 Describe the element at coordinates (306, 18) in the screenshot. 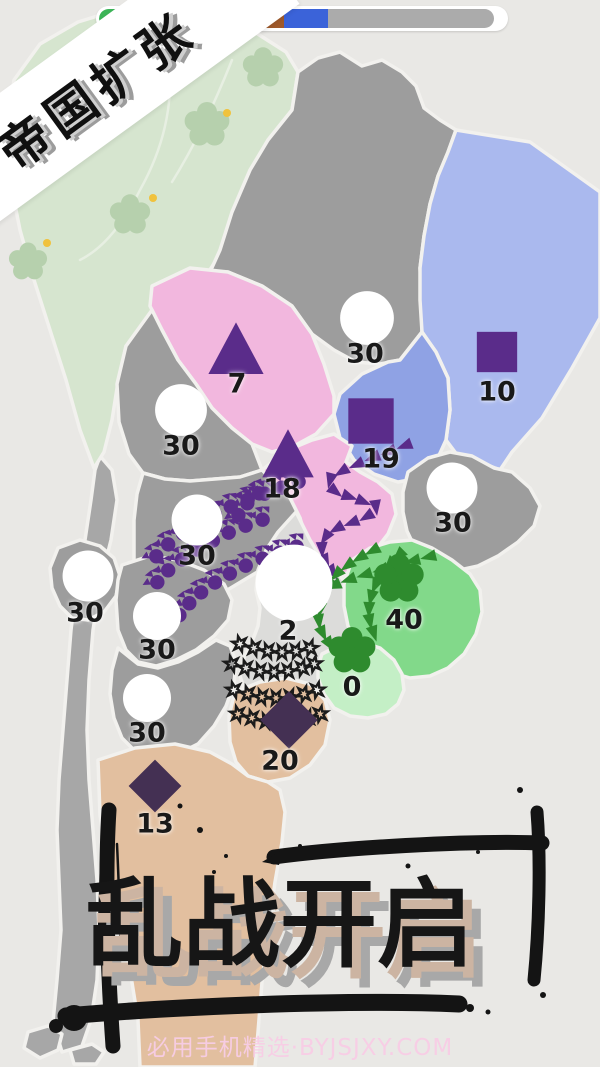

I see `progress-segment-blue` at that location.